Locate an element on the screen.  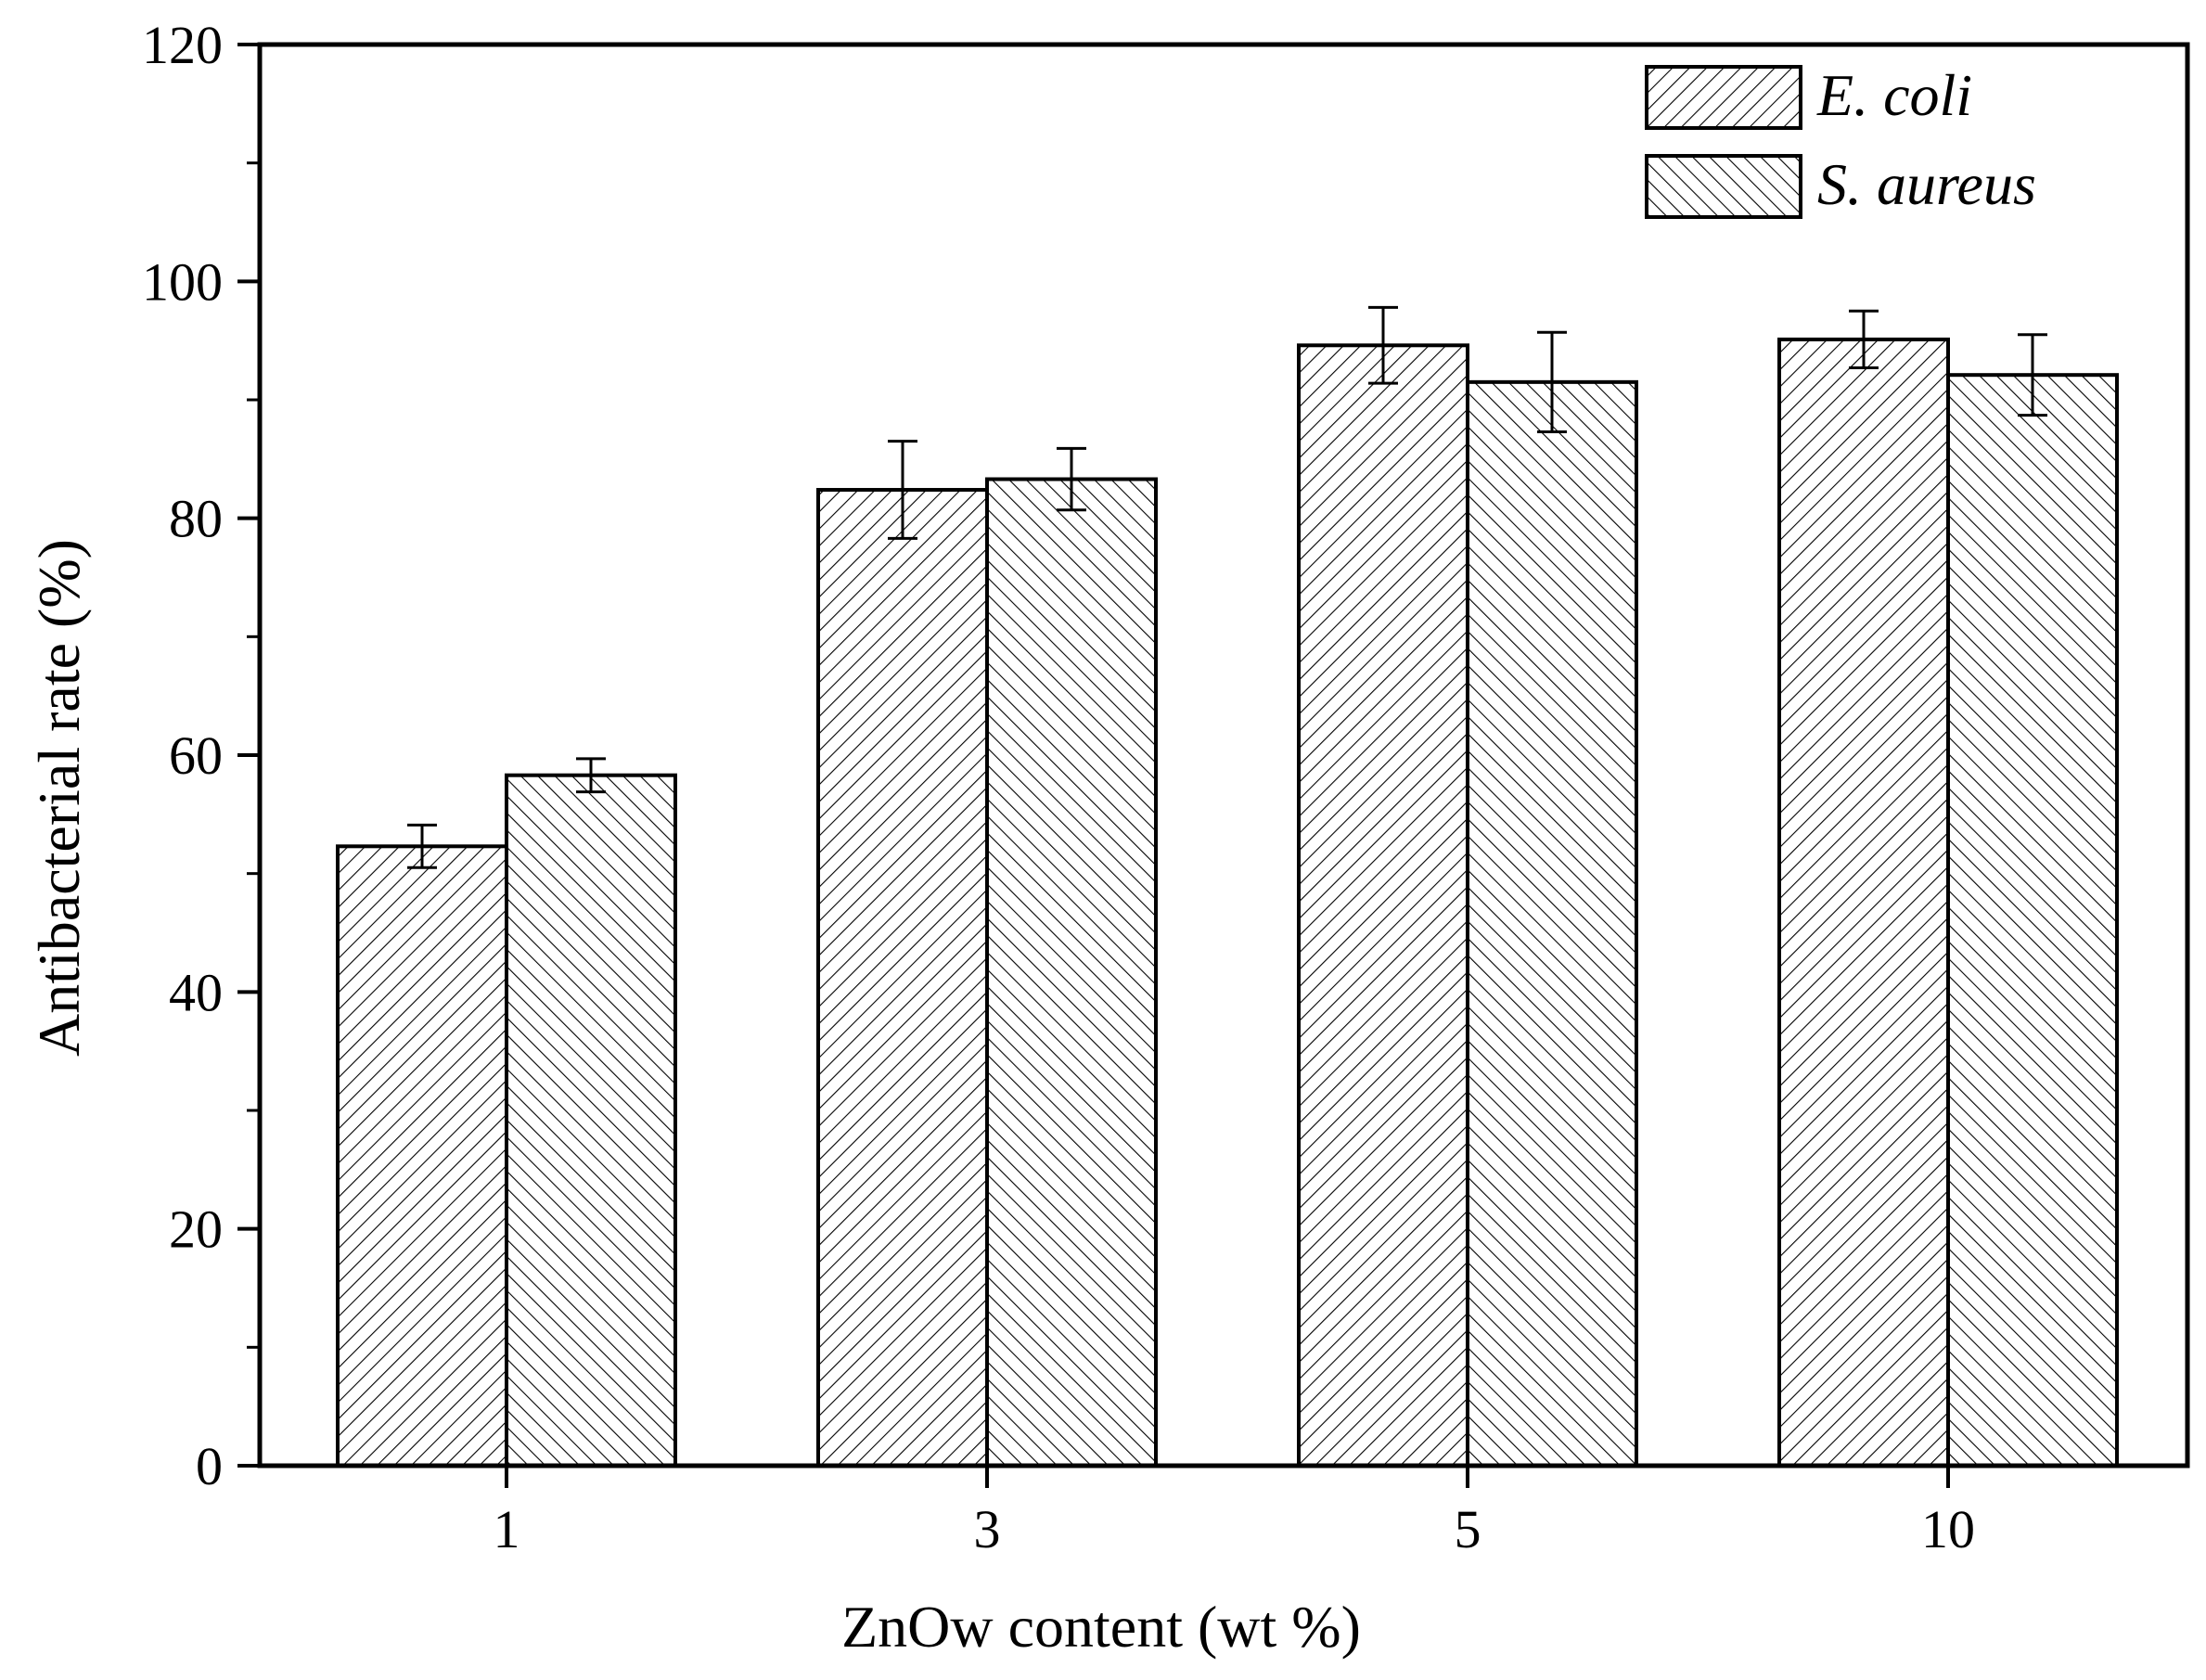
y-tick-label: 120 is located at coordinates (183, 45).